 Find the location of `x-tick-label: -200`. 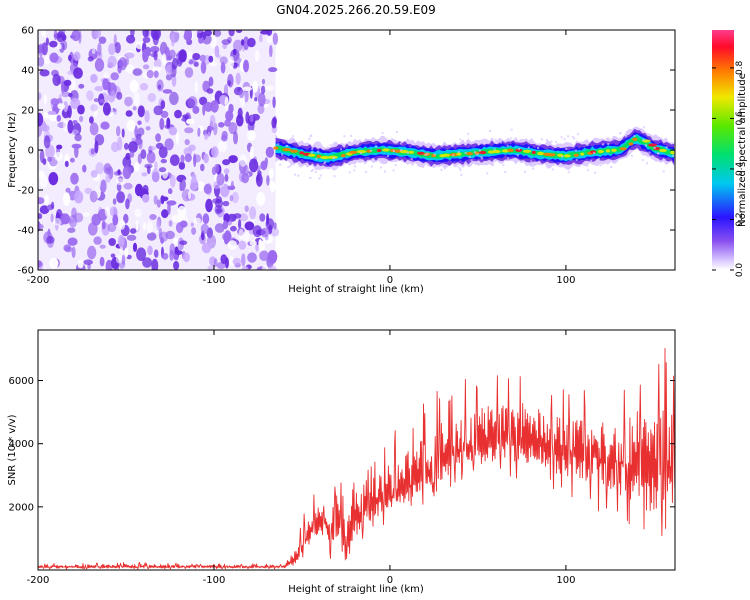

x-tick-label: -200 is located at coordinates (38, 280).